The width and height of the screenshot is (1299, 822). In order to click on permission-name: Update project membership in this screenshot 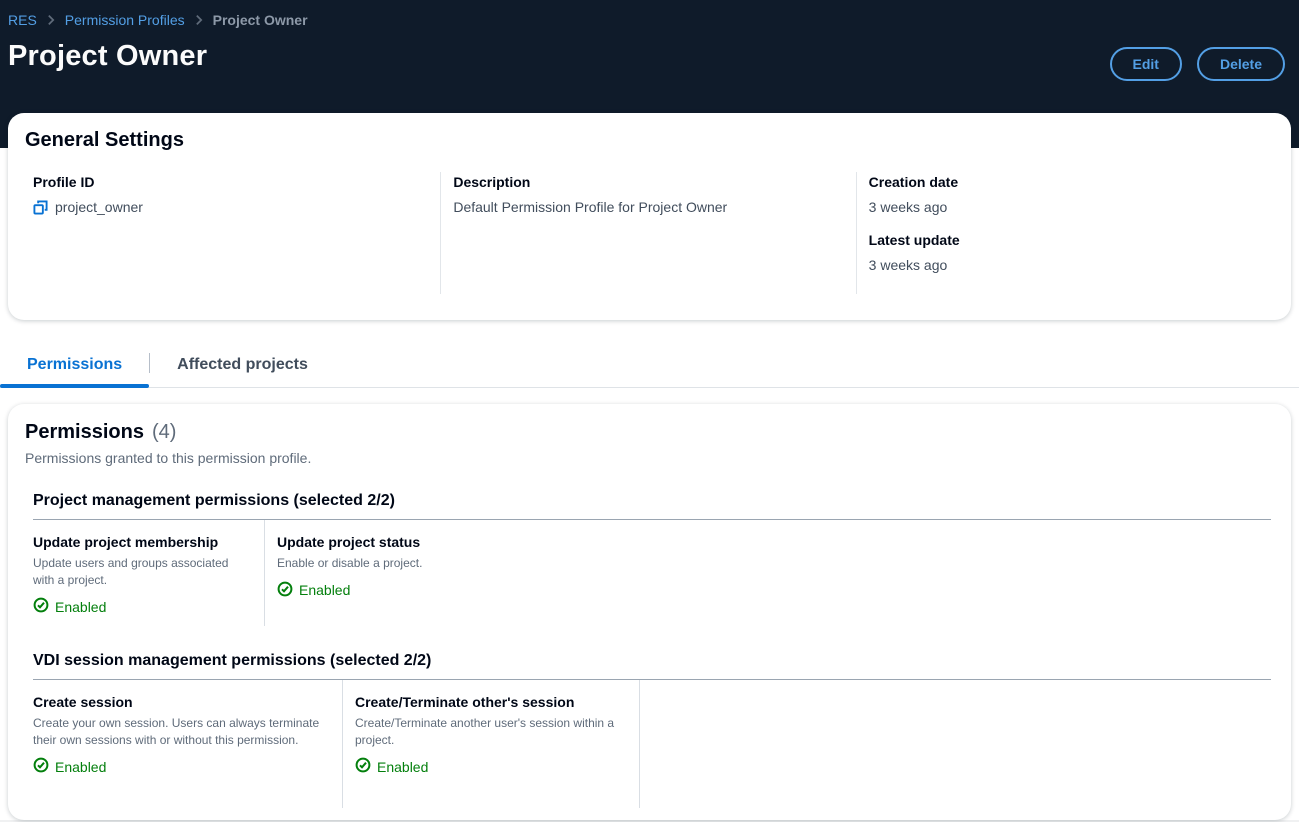, I will do `click(126, 542)`.